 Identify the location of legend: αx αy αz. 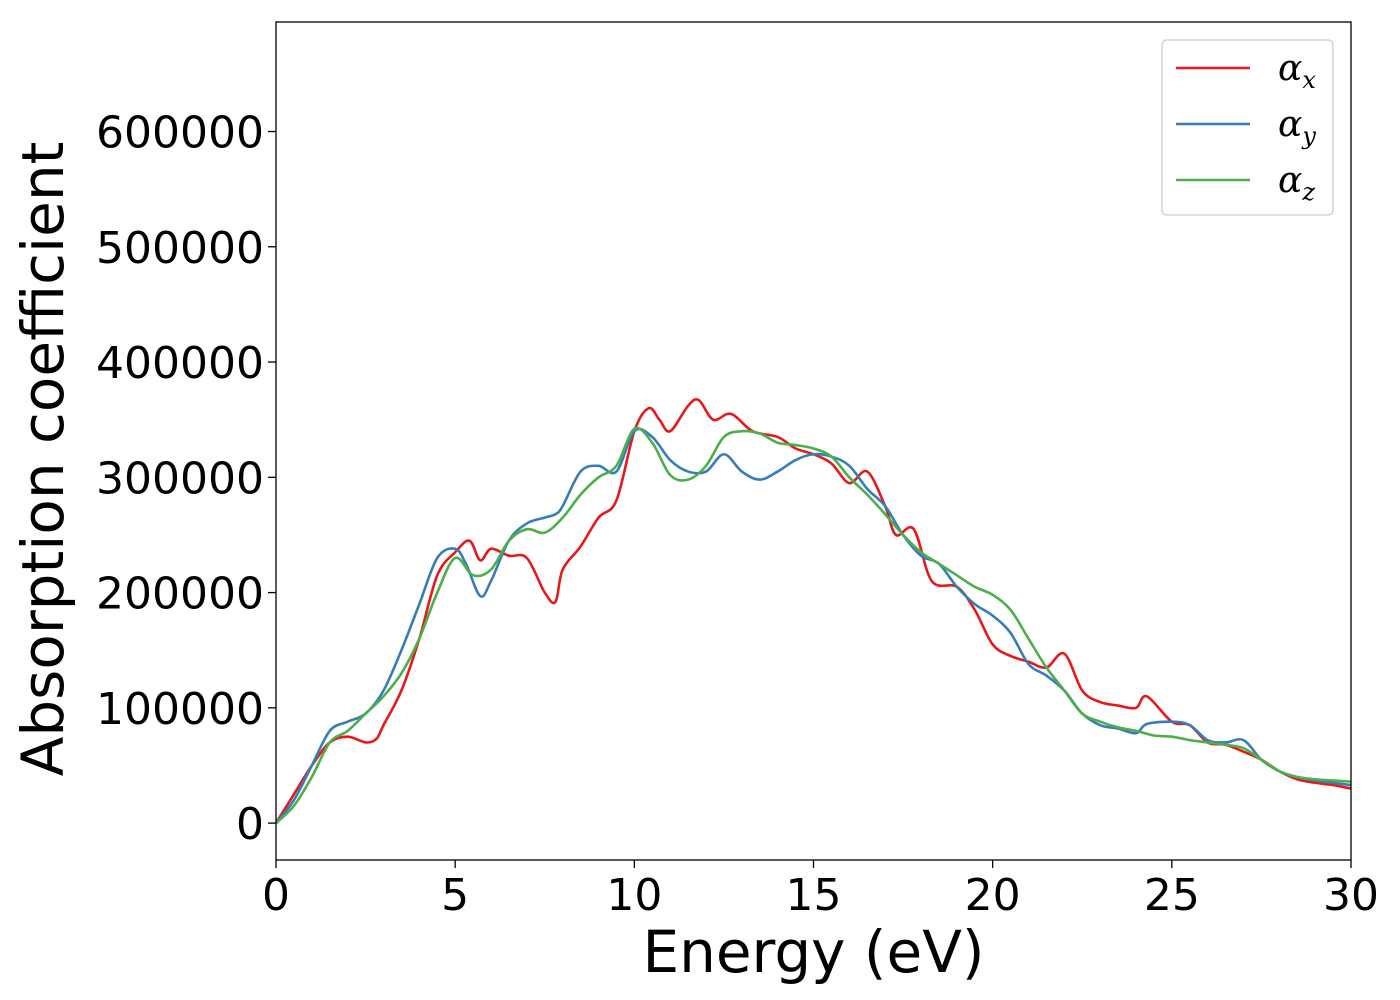
(1247, 127).